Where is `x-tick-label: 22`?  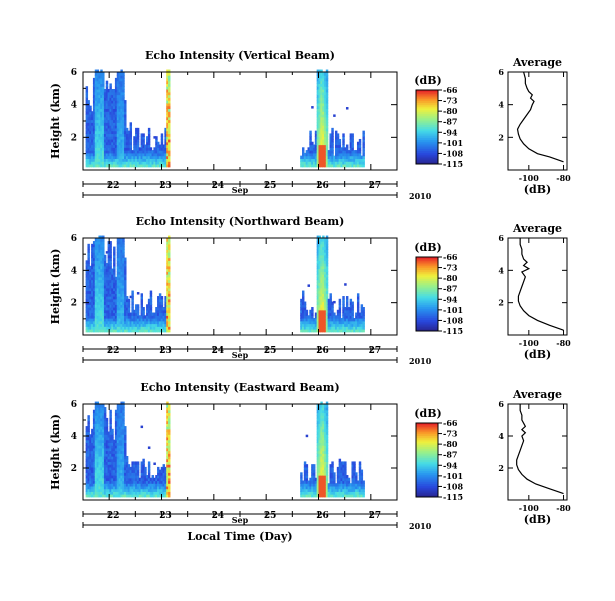 x-tick-label: 22 is located at coordinates (113, 186).